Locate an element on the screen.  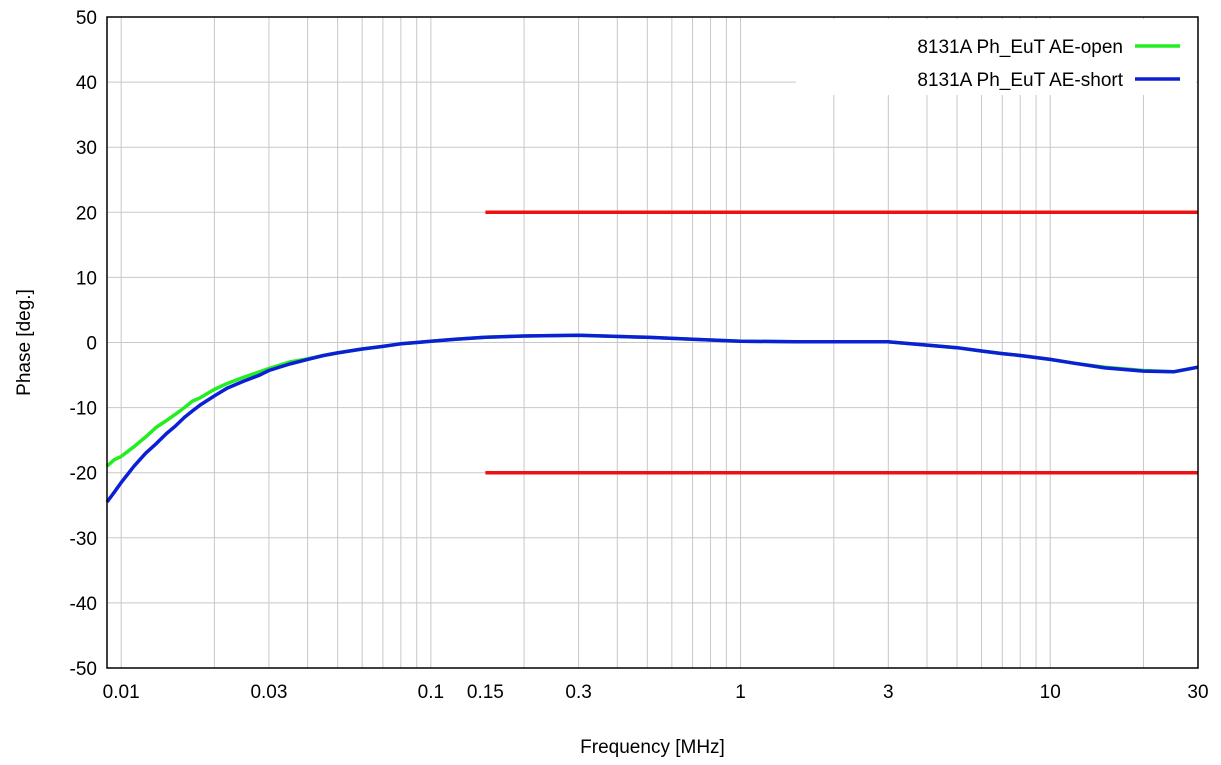
x-tick-label: 0.03 is located at coordinates (268, 692).